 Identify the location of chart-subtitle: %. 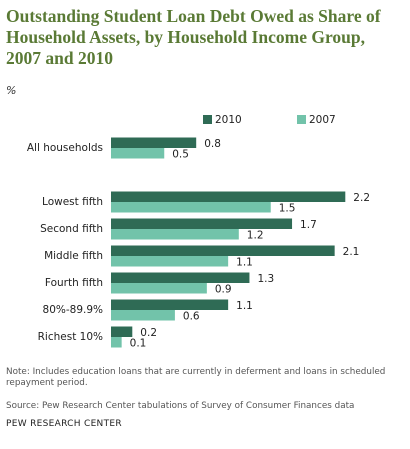
(11, 90).